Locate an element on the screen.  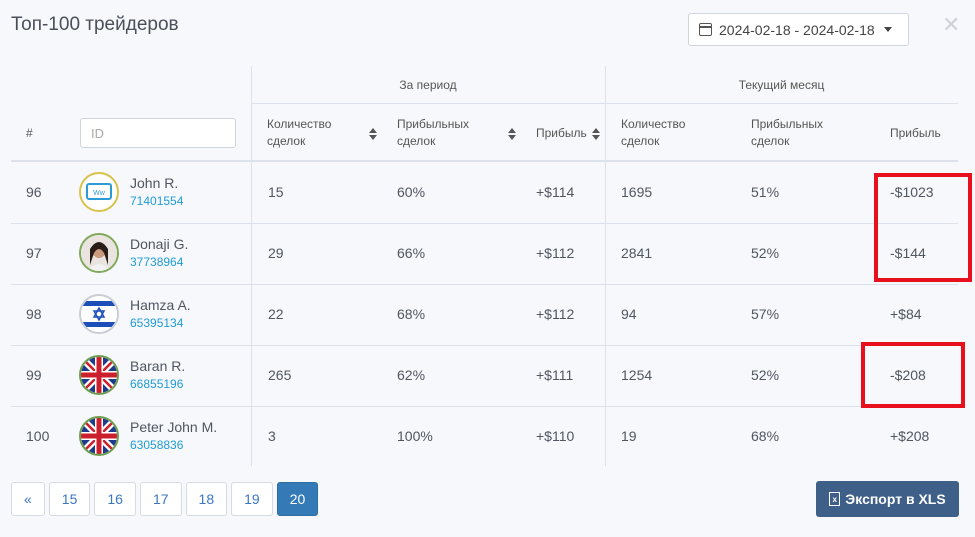
month-profit: +$84 is located at coordinates (906, 314).